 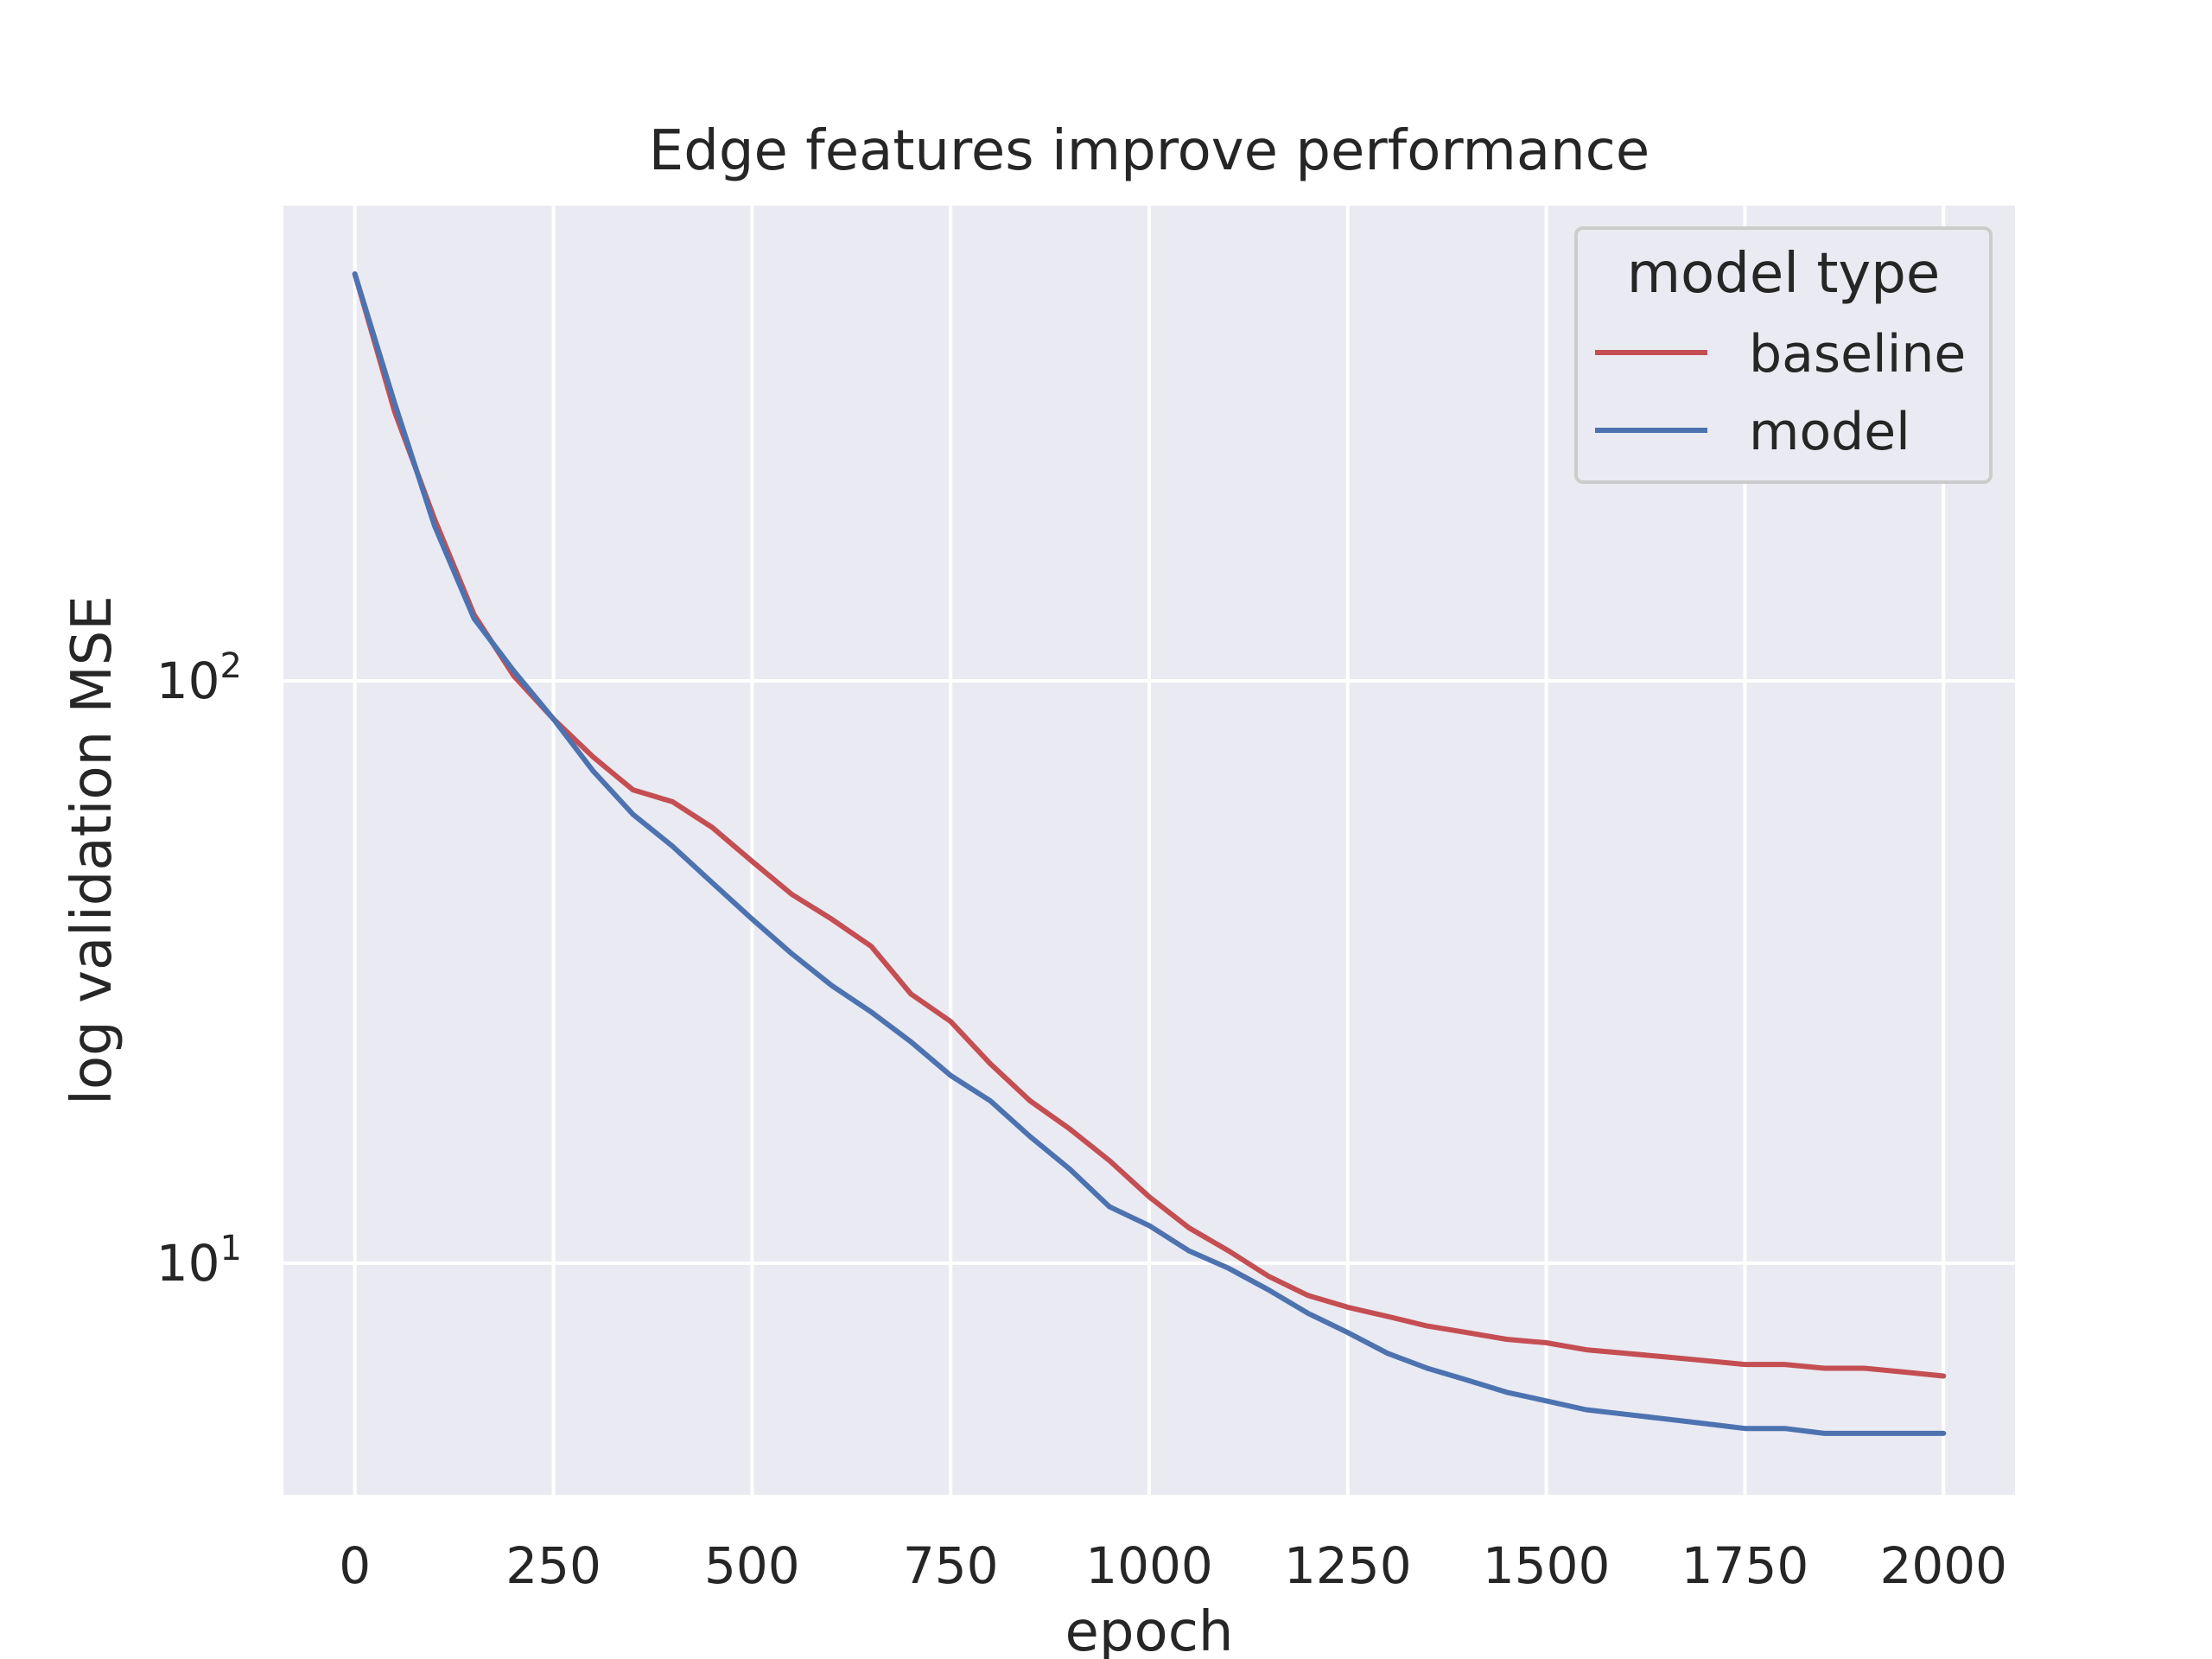 I want to click on legend-label-baseline: baseline, so click(x=1857, y=354).